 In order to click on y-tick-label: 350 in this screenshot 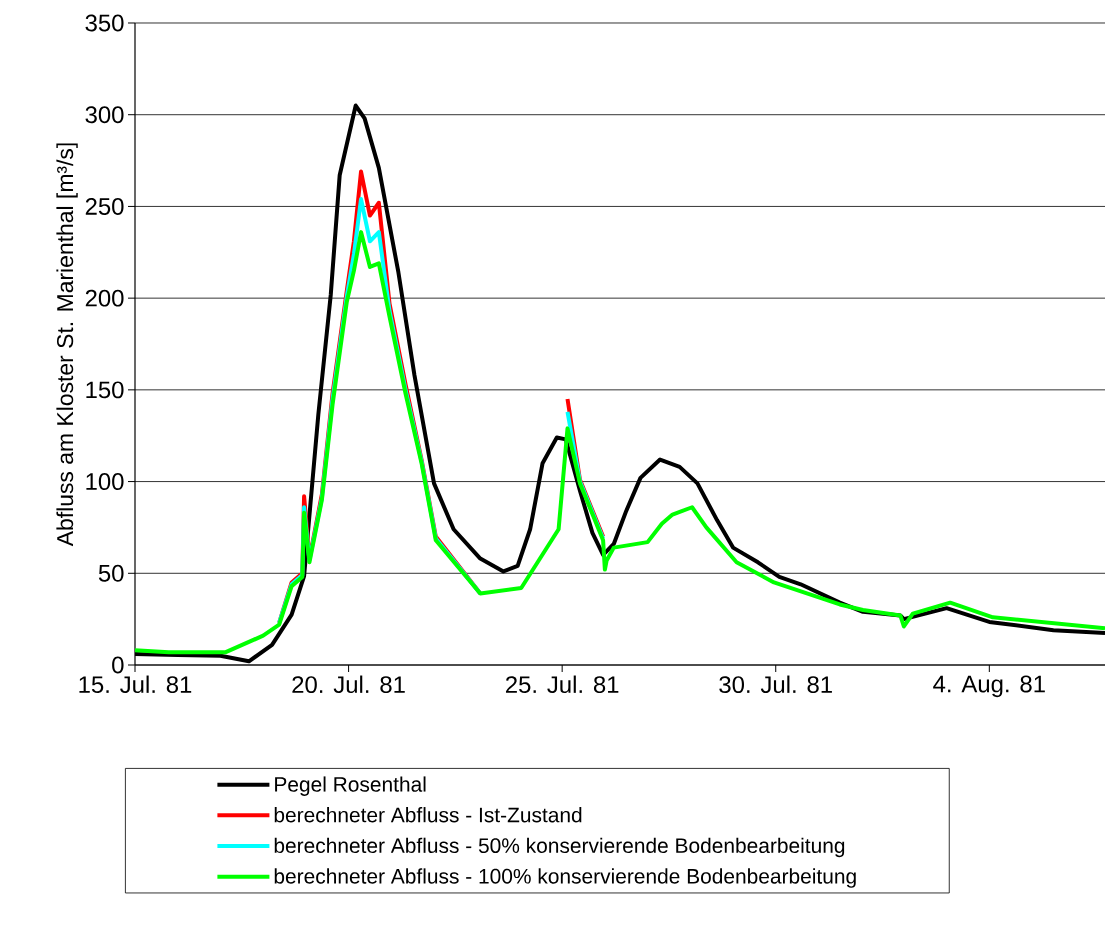, I will do `click(104, 23)`.